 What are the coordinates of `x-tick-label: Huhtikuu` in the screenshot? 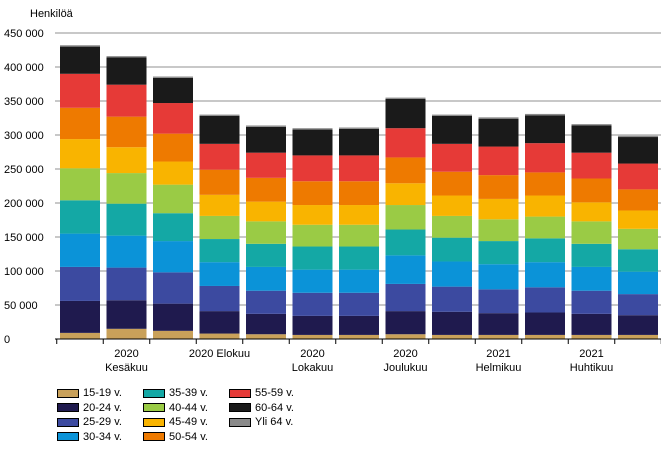 It's located at (591, 368).